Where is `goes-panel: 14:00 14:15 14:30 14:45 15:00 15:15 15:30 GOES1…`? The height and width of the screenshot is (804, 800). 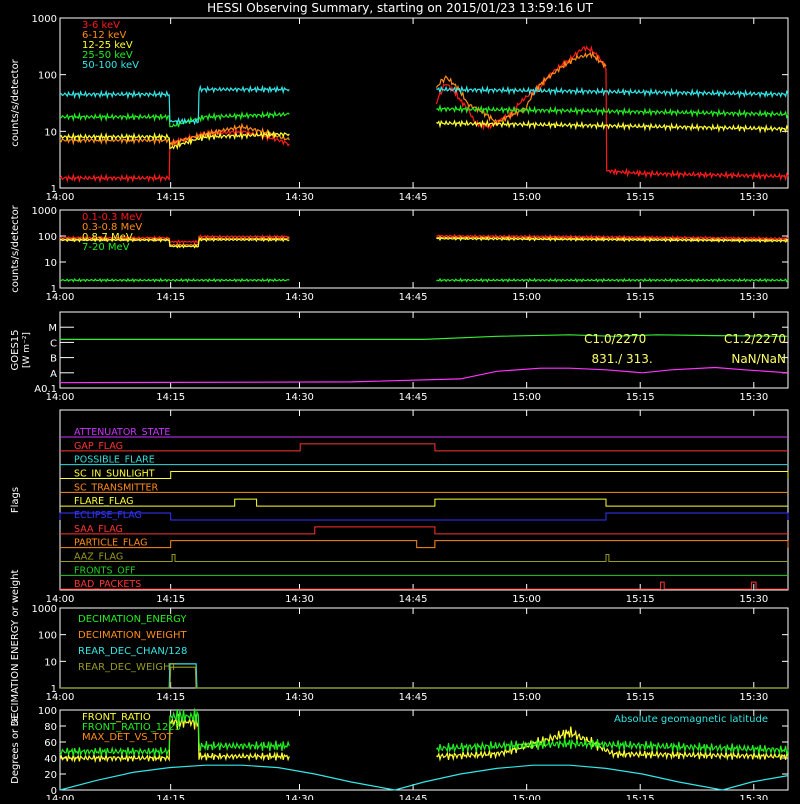
goes-panel: 14:00 14:15 14:30 14:45 15:00 15:15 15:30 GOES1… is located at coordinates (399, 357).